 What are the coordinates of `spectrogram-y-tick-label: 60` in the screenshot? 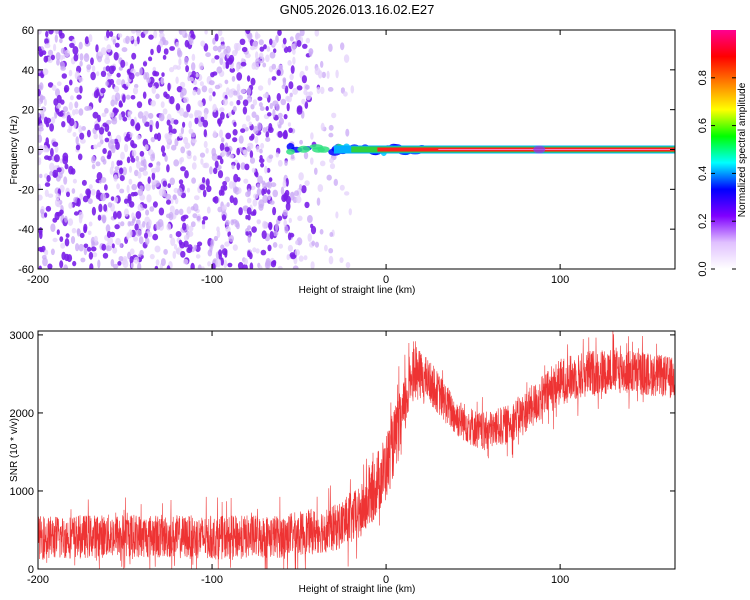 It's located at (28, 31).